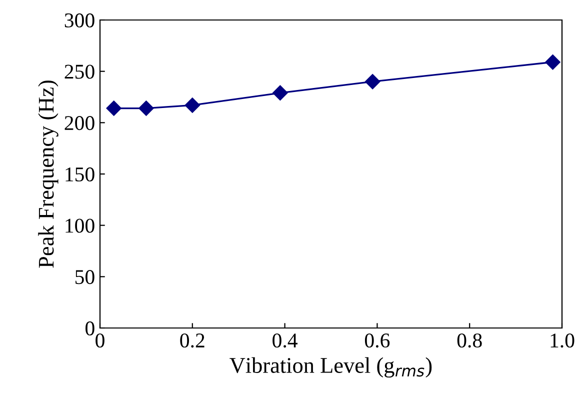  I want to click on x-tick-label: 0.2, so click(192, 340).